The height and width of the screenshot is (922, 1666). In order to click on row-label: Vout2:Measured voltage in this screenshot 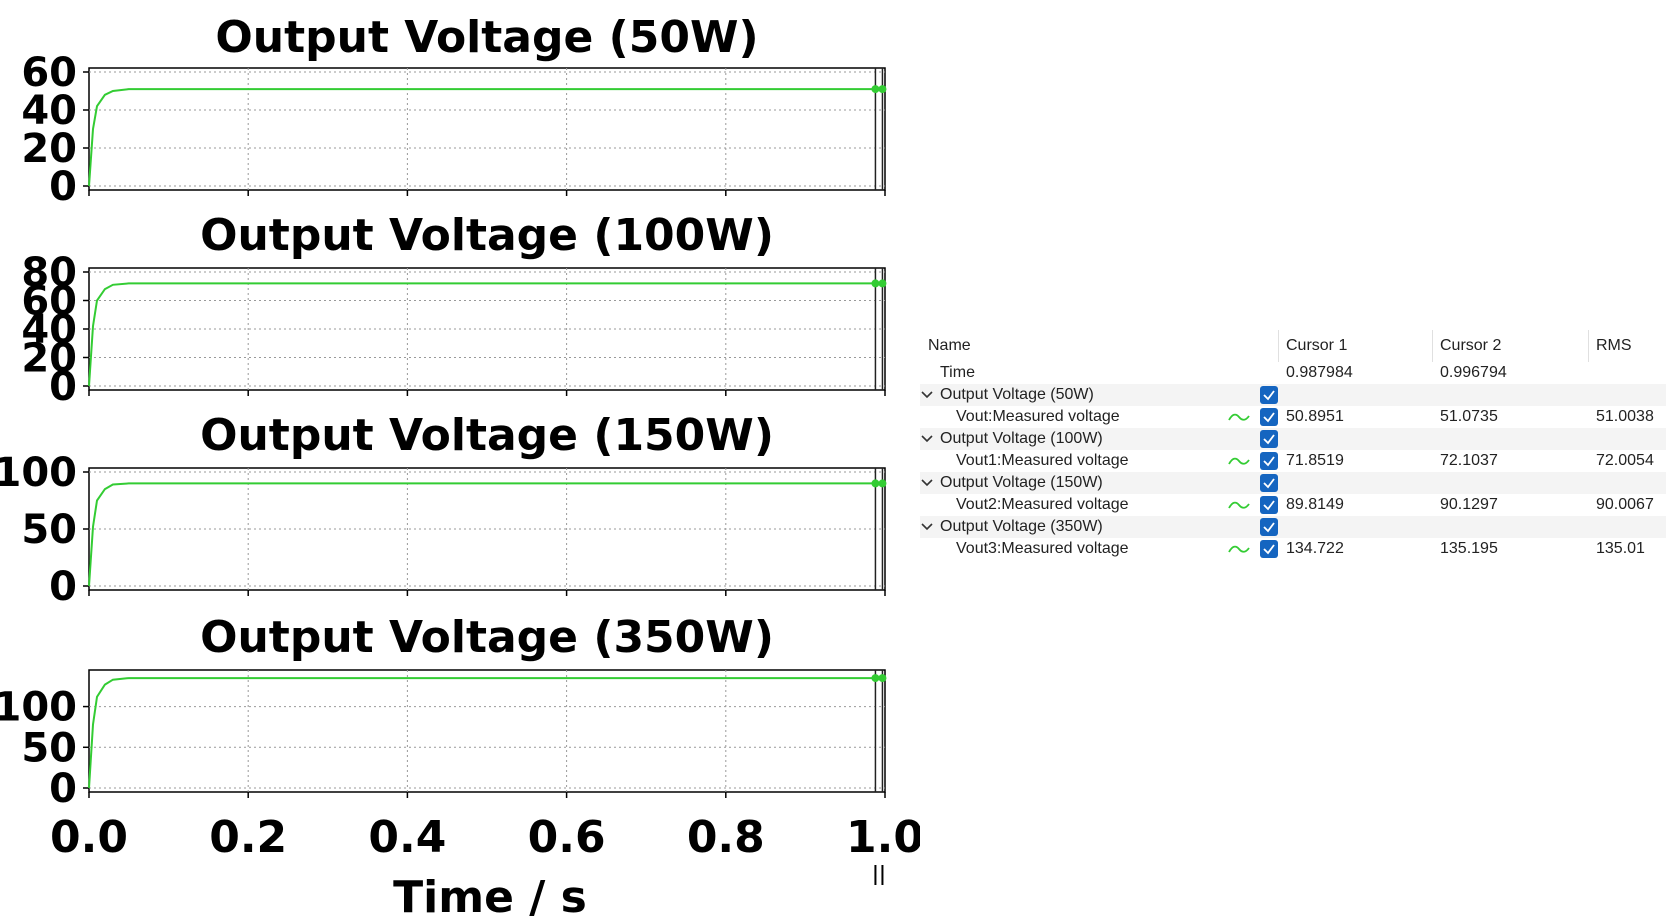, I will do `click(1042, 504)`.